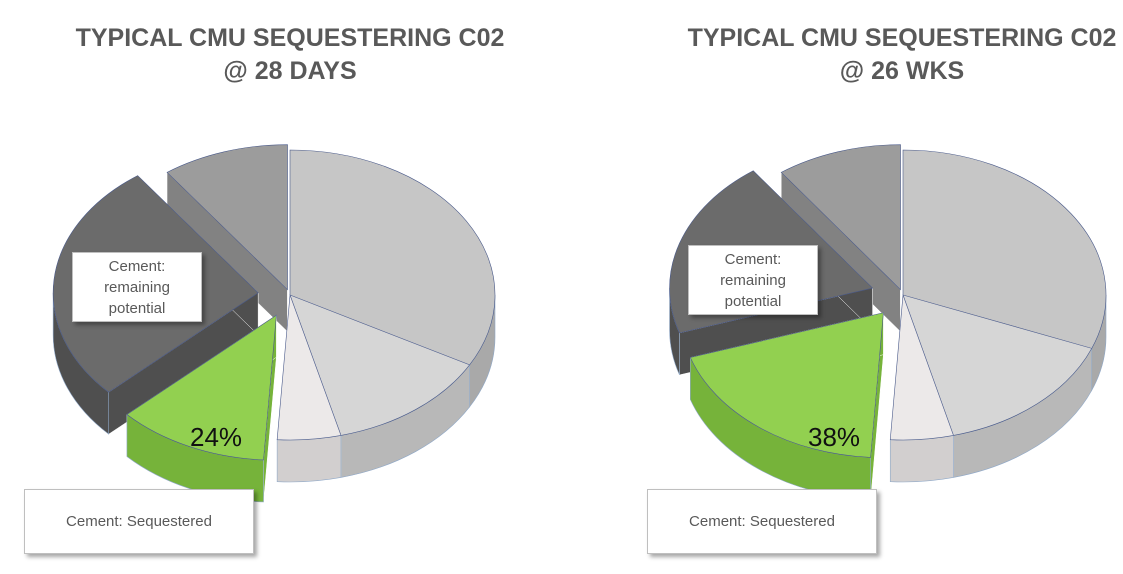  Describe the element at coordinates (834, 437) in the screenshot. I see `data-label-sequestered-pct: 38%` at that location.